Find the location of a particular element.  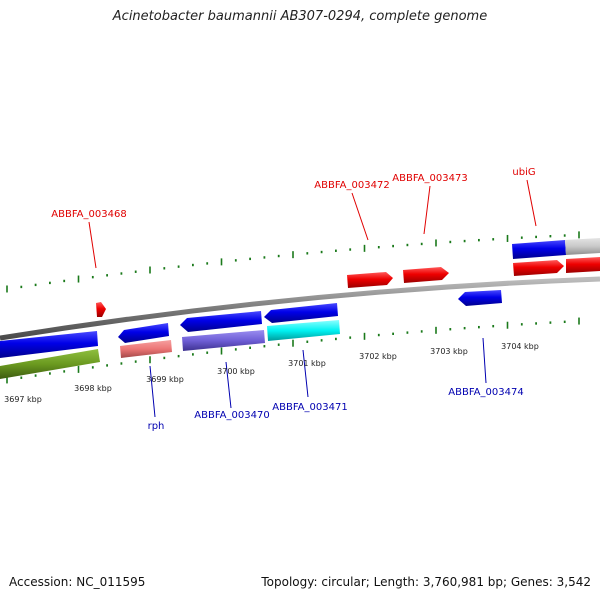

kbp-label-3701: 3701 kbp is located at coordinates (307, 363).